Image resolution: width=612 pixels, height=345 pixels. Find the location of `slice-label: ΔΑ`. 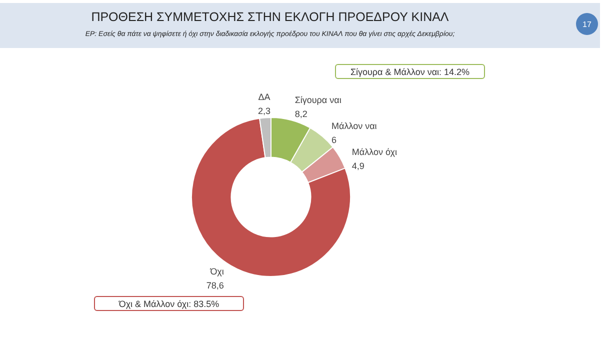

slice-label: ΔΑ is located at coordinates (264, 97).